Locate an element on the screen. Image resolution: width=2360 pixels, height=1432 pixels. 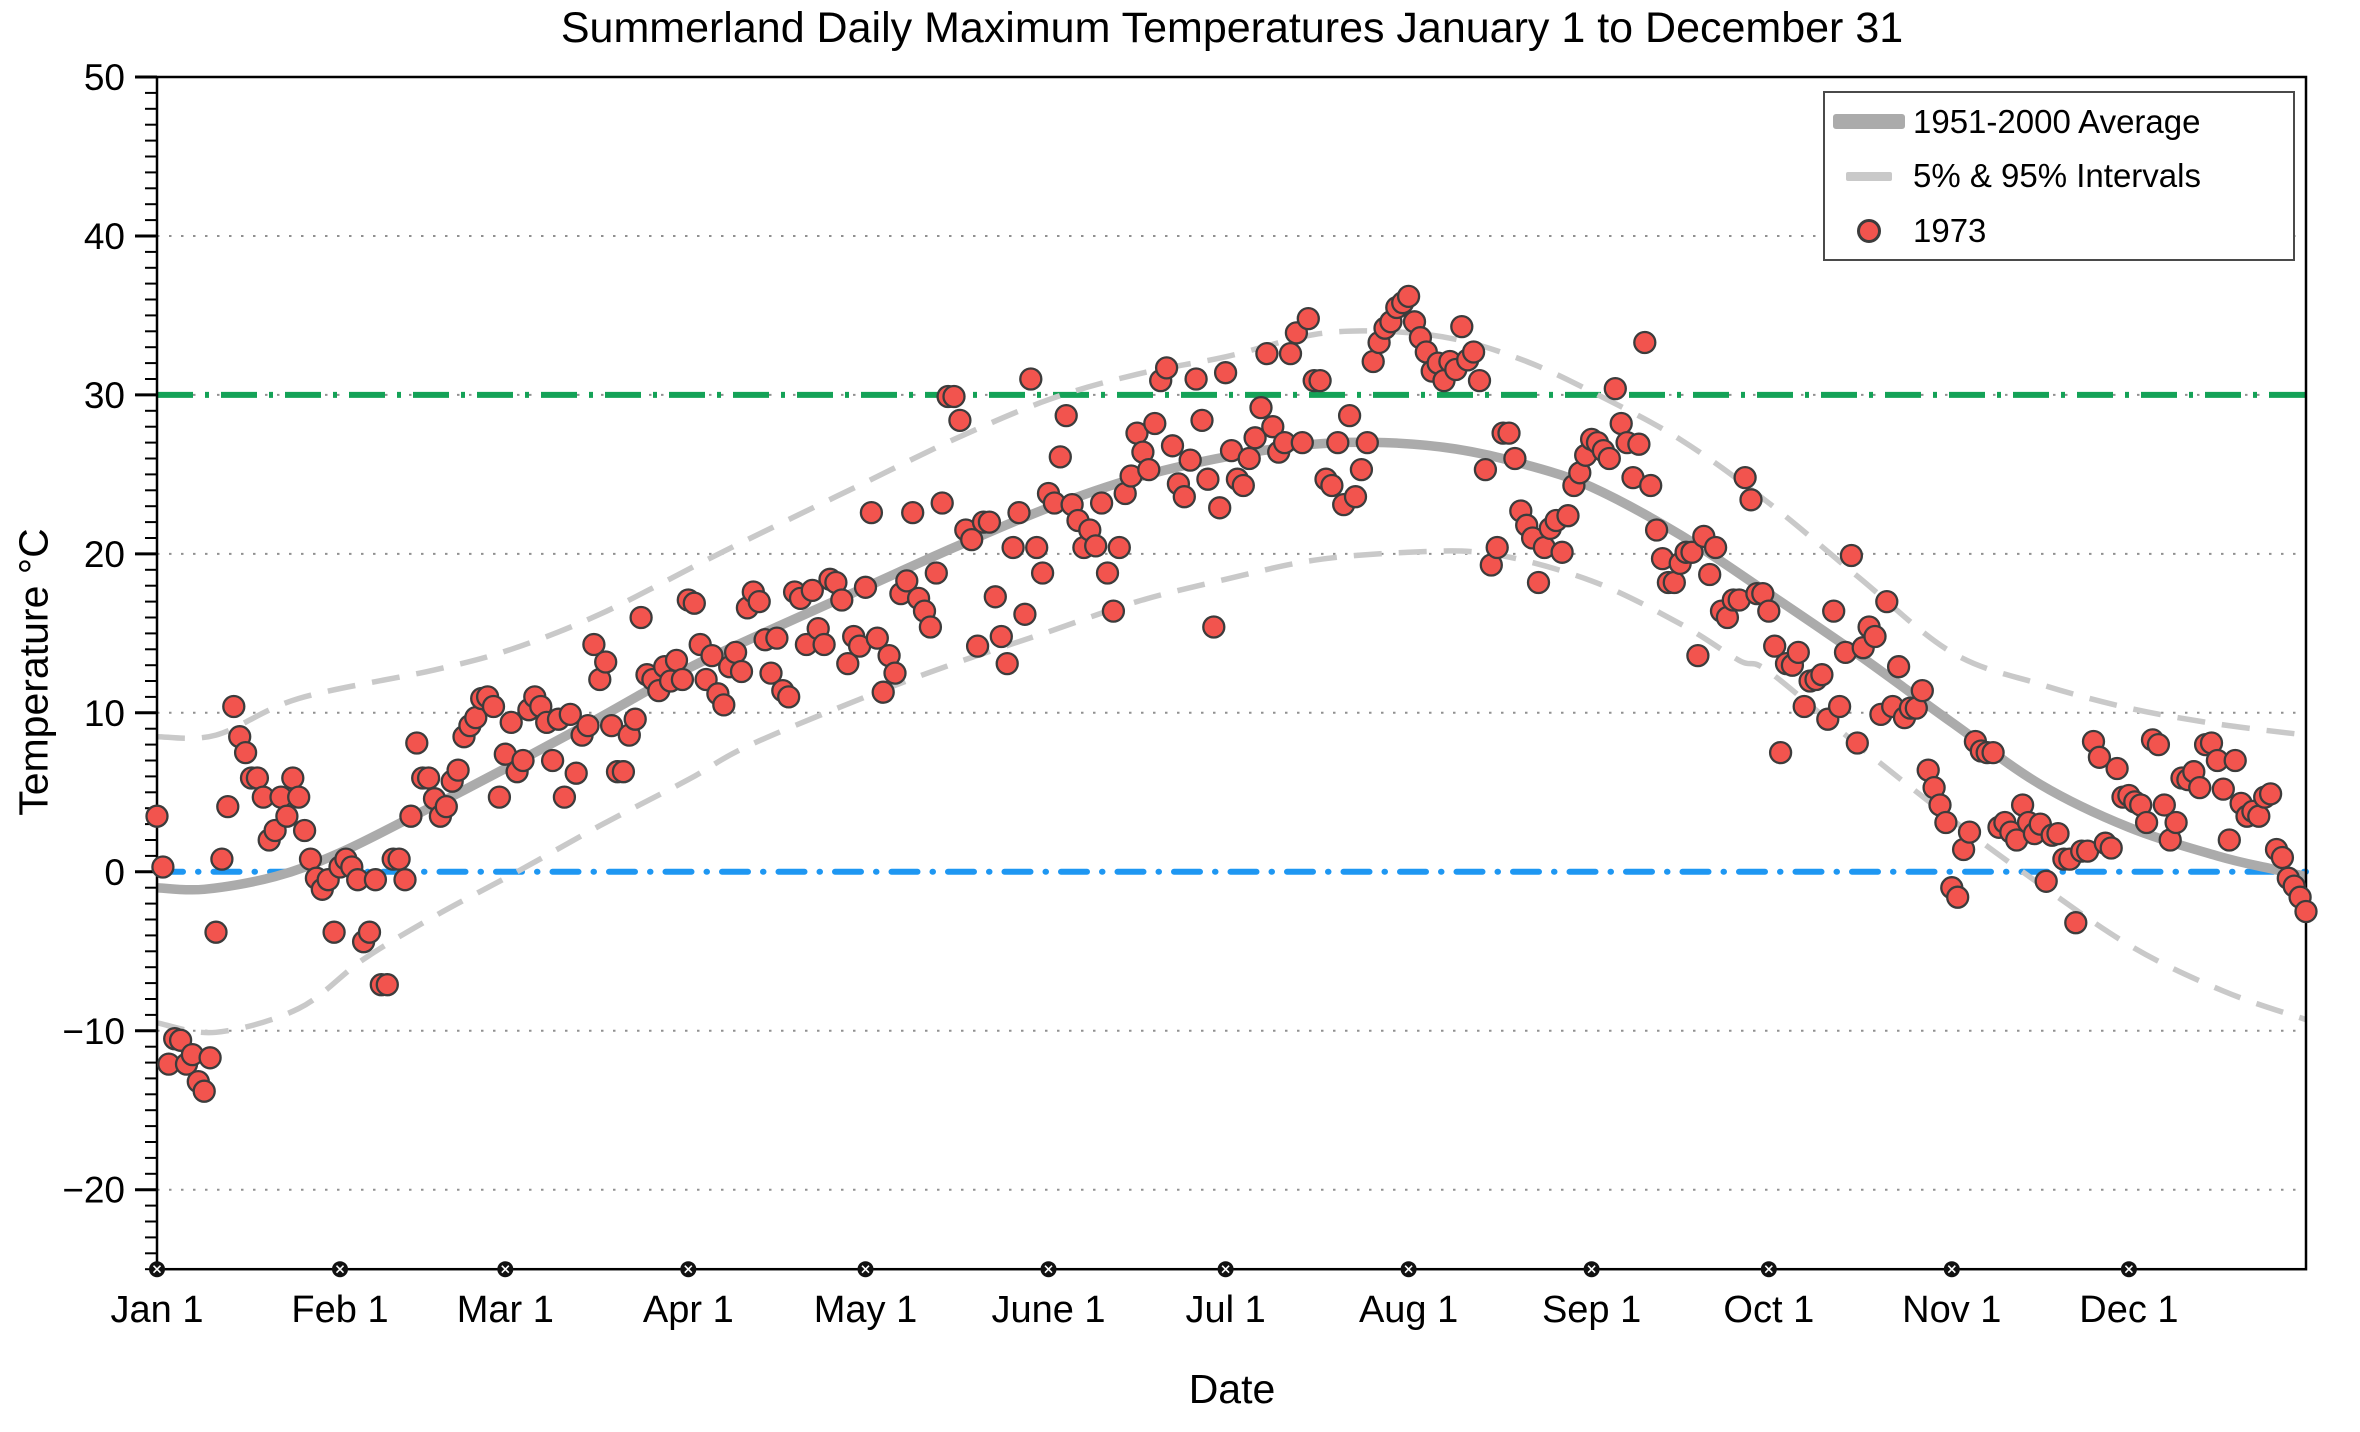
y-ticks: −20 −10 0 10 20 30 40 50 is located at coordinates (109, 664).